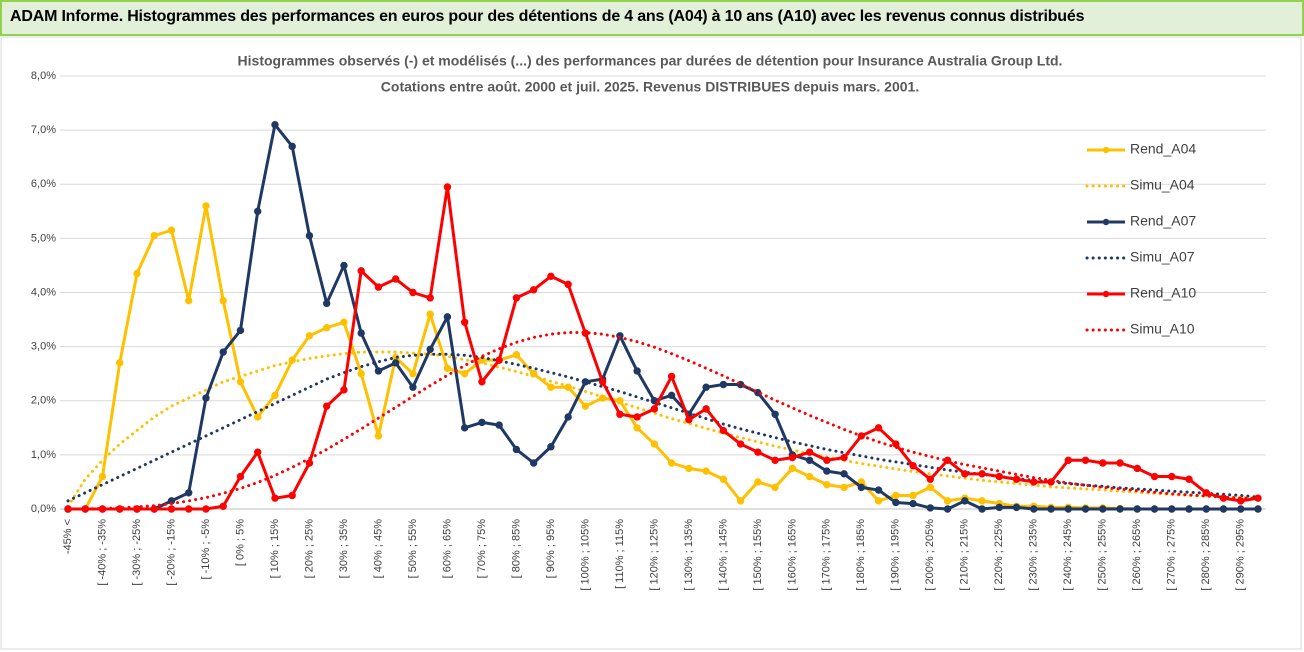 The width and height of the screenshot is (1304, 652). Describe the element at coordinates (1206, 555) in the screenshot. I see `x-tick-label: [ 280% ; 285%` at that location.